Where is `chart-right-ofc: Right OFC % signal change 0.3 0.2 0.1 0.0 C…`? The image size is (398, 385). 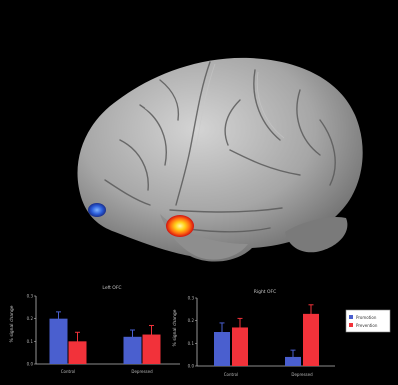
chart-right-ofc: Right OFC % signal change 0.3 0.2 0.1 0.0 C… is located at coordinates (253, 333).